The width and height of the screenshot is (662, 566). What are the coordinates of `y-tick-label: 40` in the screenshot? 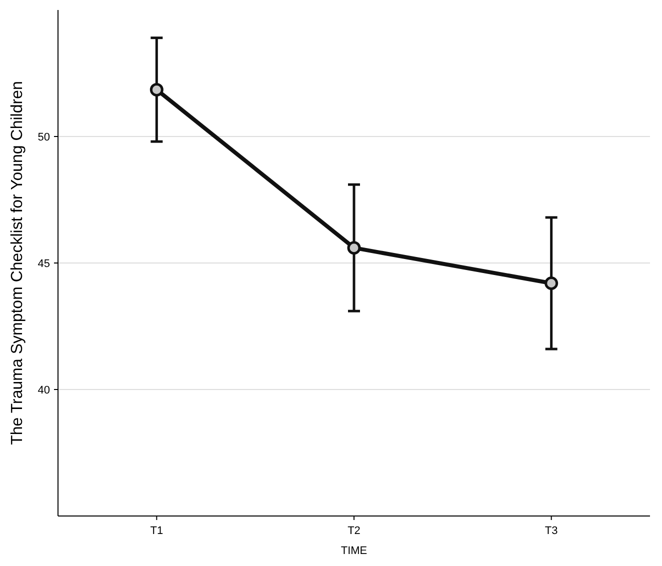 It's located at (44, 390).